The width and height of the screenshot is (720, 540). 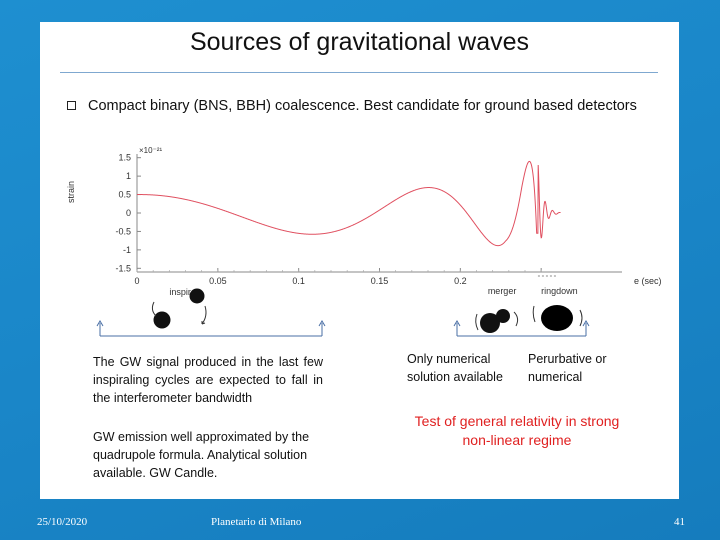 What do you see at coordinates (123, 231) in the screenshot?
I see `y-tick-label-4: -0.5` at bounding box center [123, 231].